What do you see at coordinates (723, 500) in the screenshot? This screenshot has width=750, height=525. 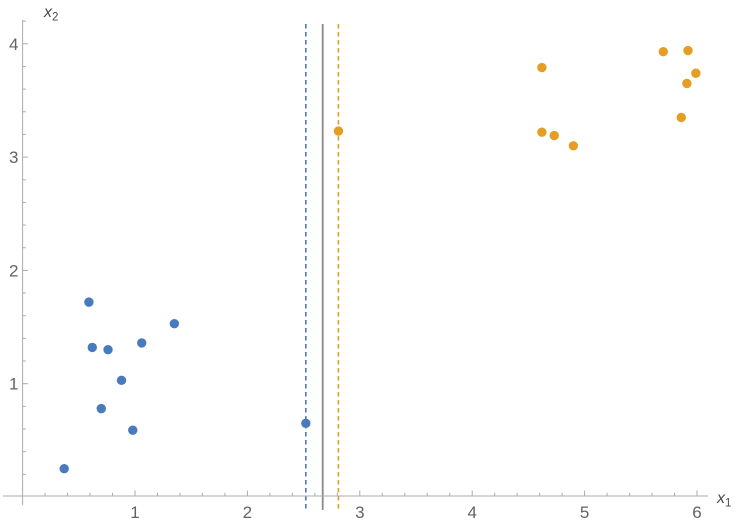 I see `x-axis-label: x1` at bounding box center [723, 500].